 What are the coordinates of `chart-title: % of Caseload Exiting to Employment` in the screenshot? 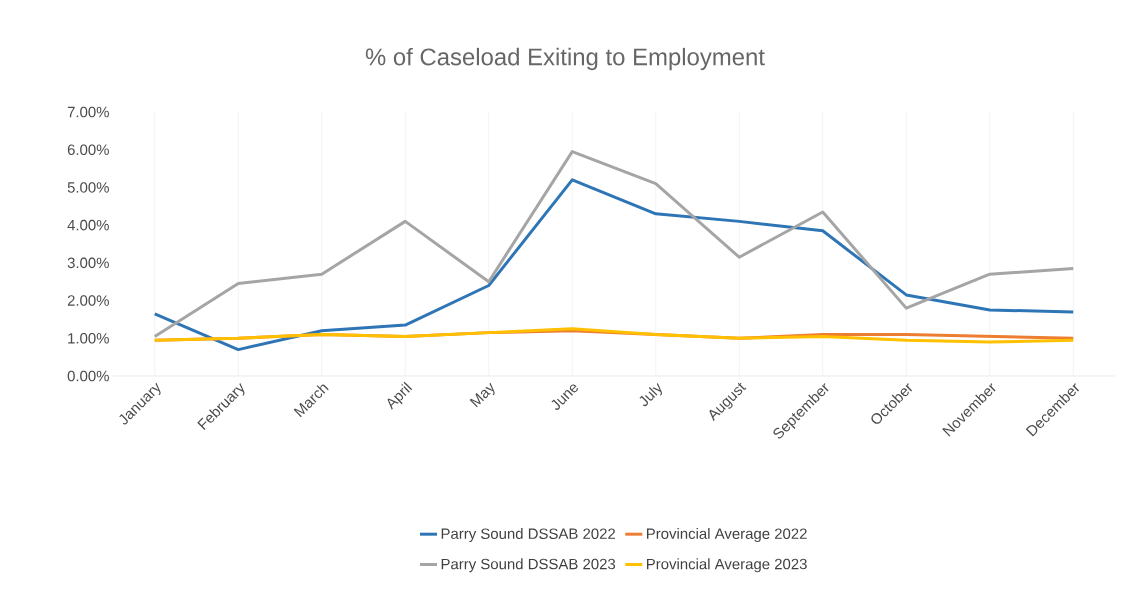 It's located at (565, 59).